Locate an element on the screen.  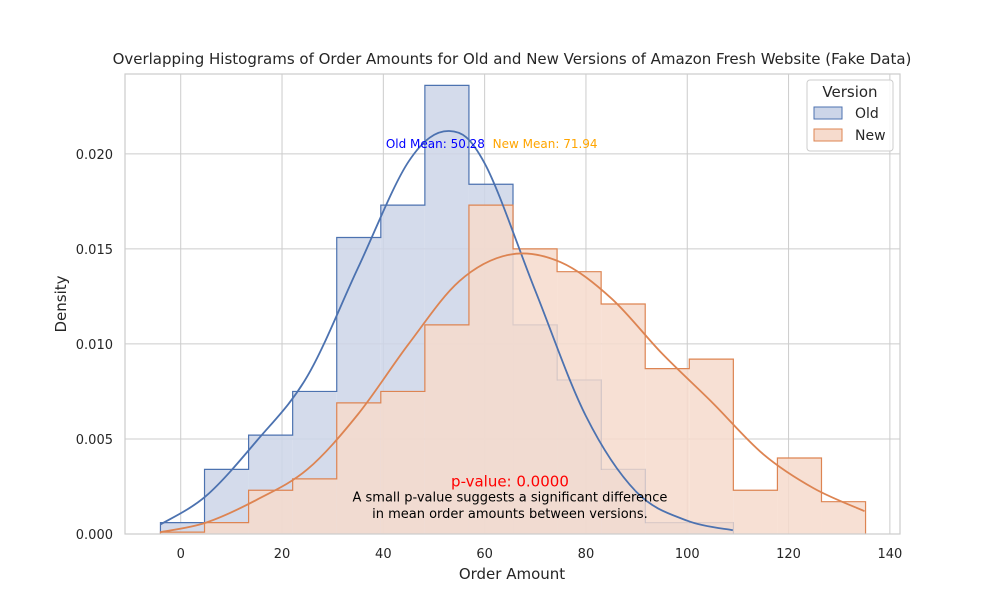
y-axis-label: Density is located at coordinates (61, 303).